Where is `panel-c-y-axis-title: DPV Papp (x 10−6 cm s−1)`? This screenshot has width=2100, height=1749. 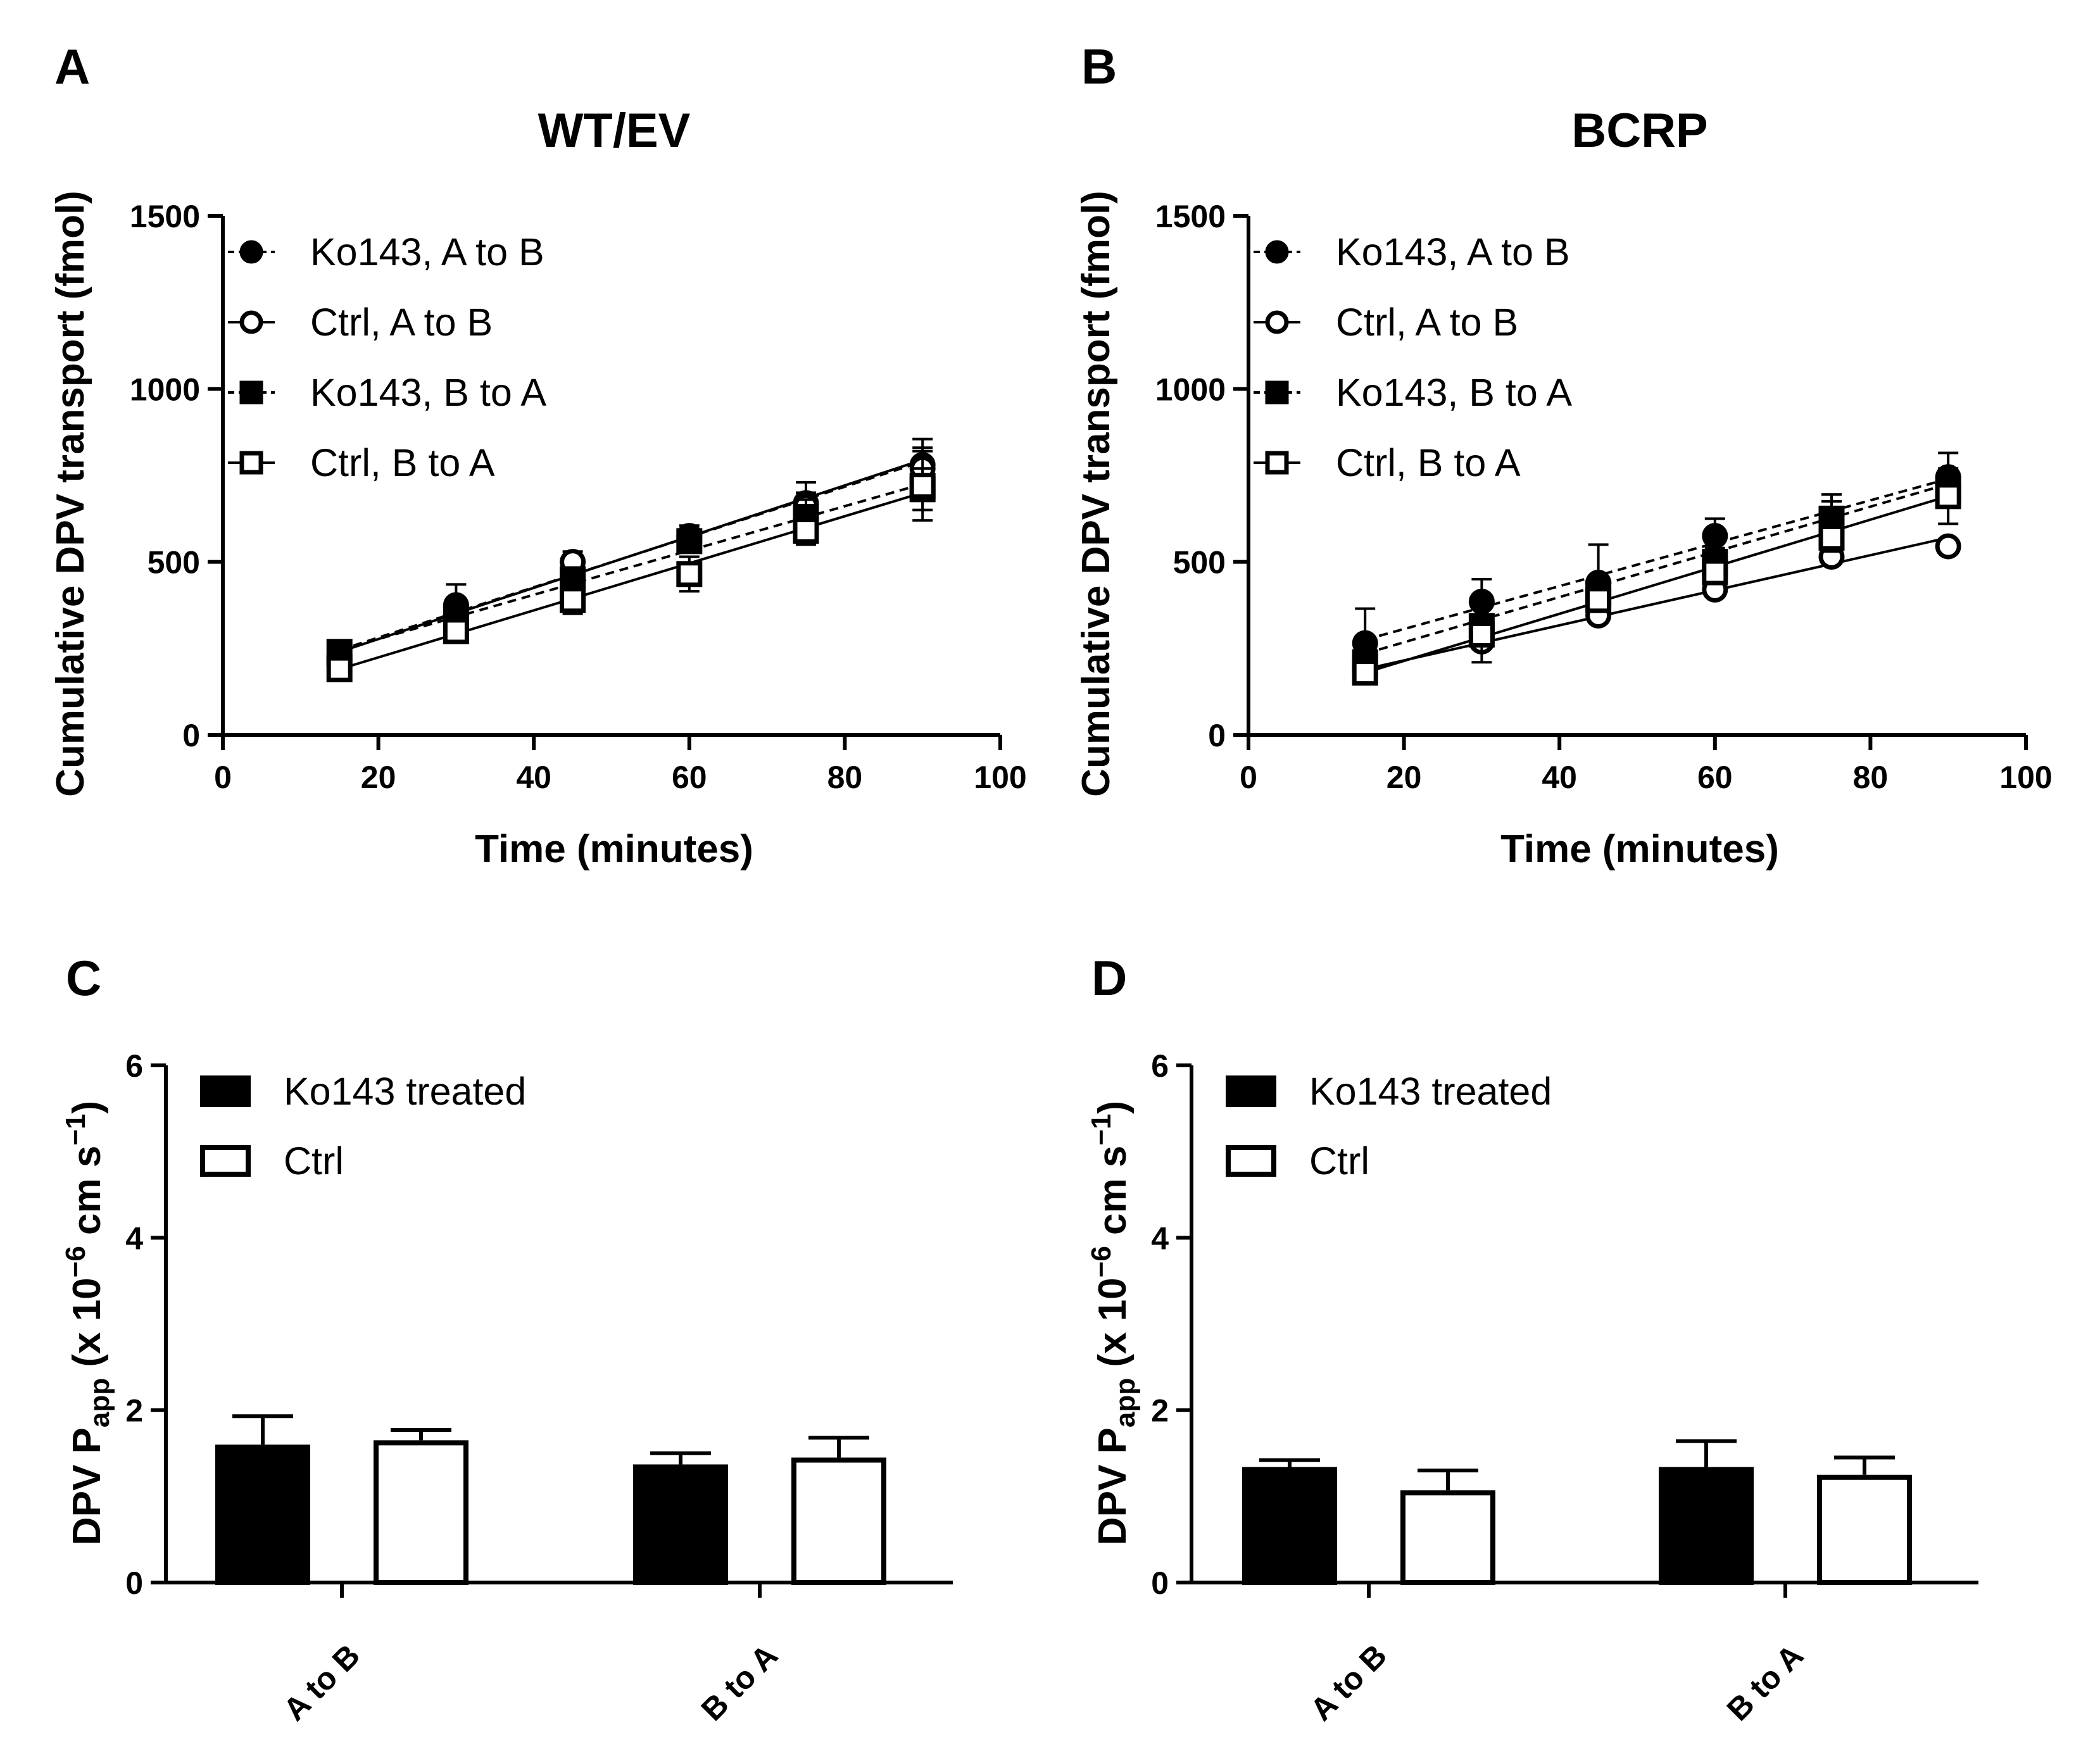
panel-c-y-axis-title: DPV Papp (x 10−6 cm s−1) is located at coordinates (88, 1323).